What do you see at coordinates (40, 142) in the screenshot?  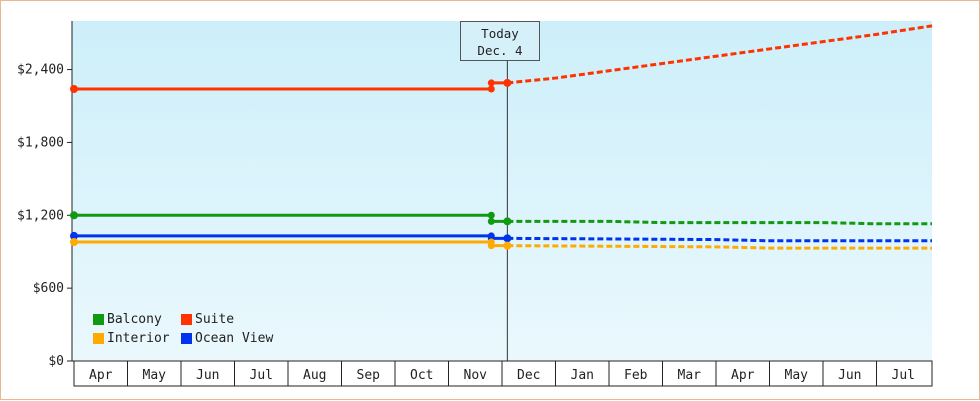 I see `y-tick-label: $1,800` at bounding box center [40, 142].